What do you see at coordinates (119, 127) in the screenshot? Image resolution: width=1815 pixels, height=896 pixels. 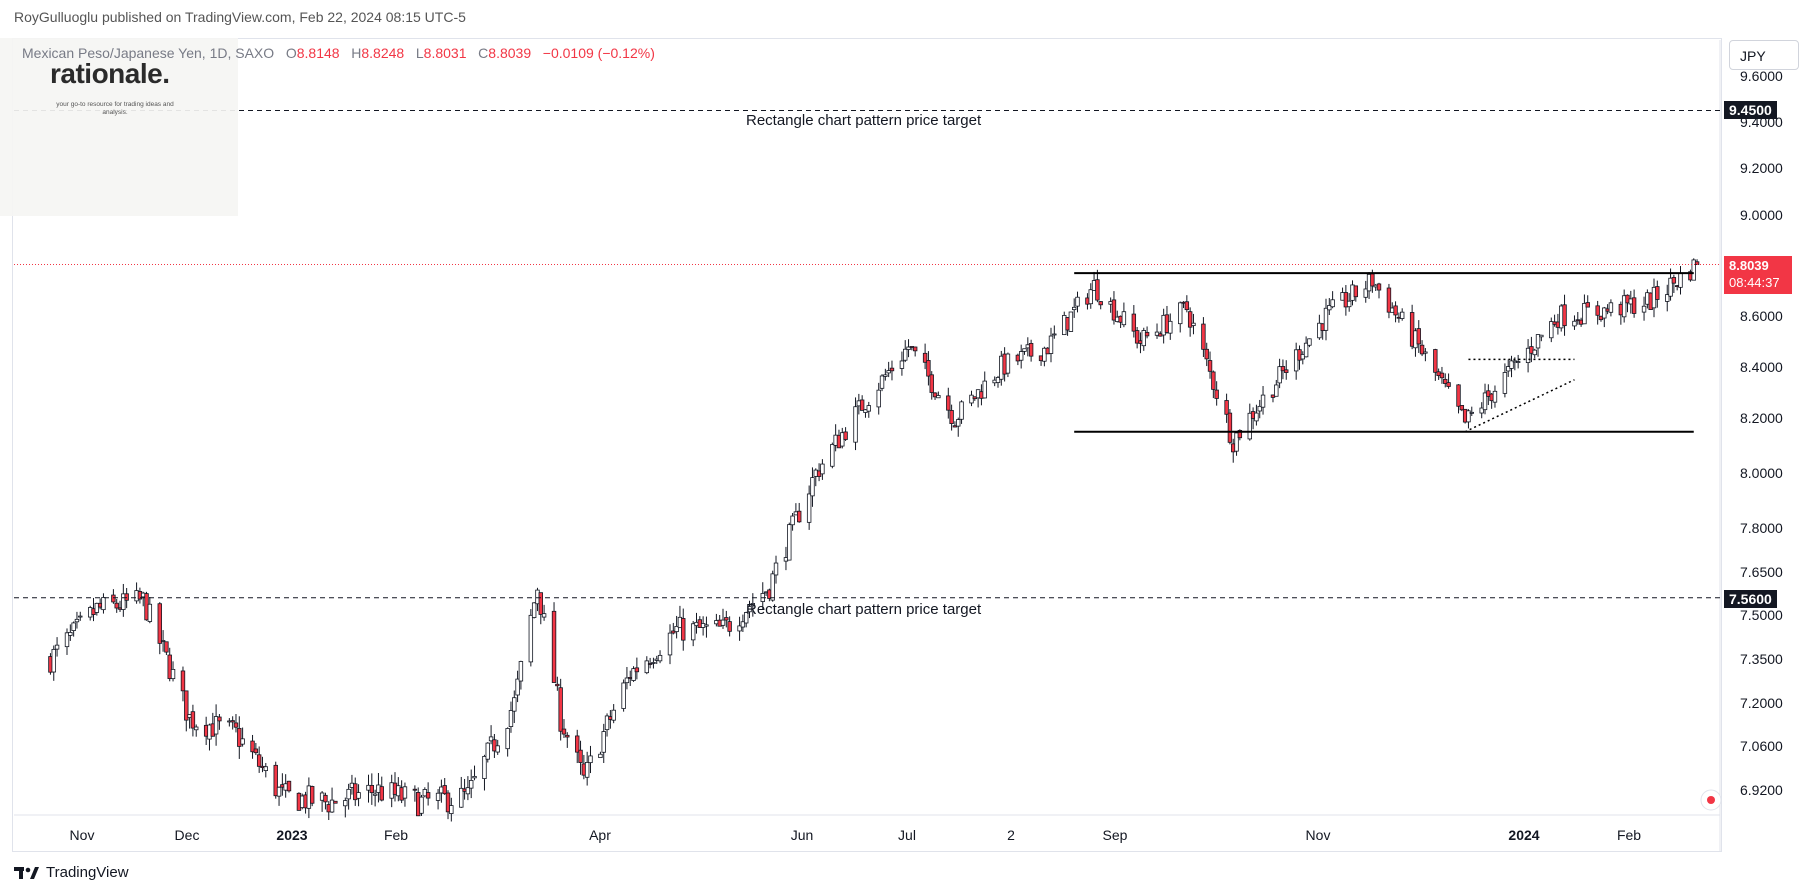 I see `logo-panel` at bounding box center [119, 127].